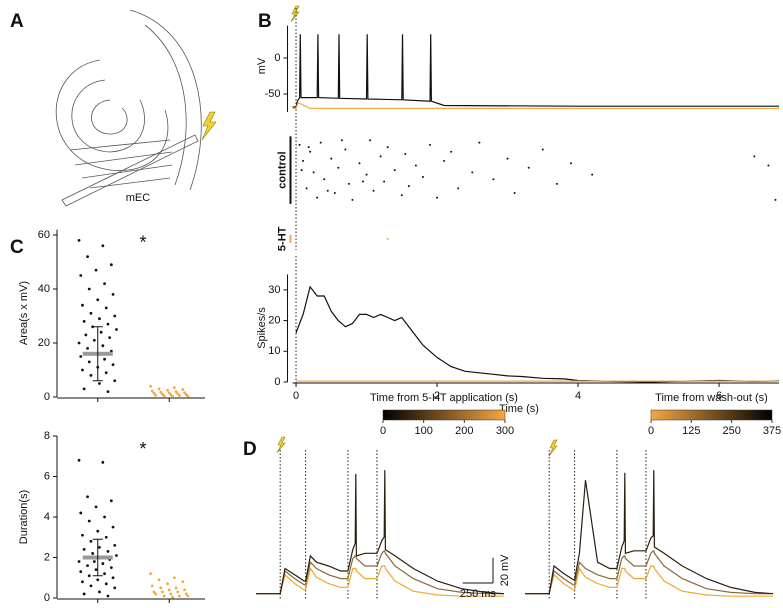  I want to click on group-label: 5-HT, so click(282, 238).